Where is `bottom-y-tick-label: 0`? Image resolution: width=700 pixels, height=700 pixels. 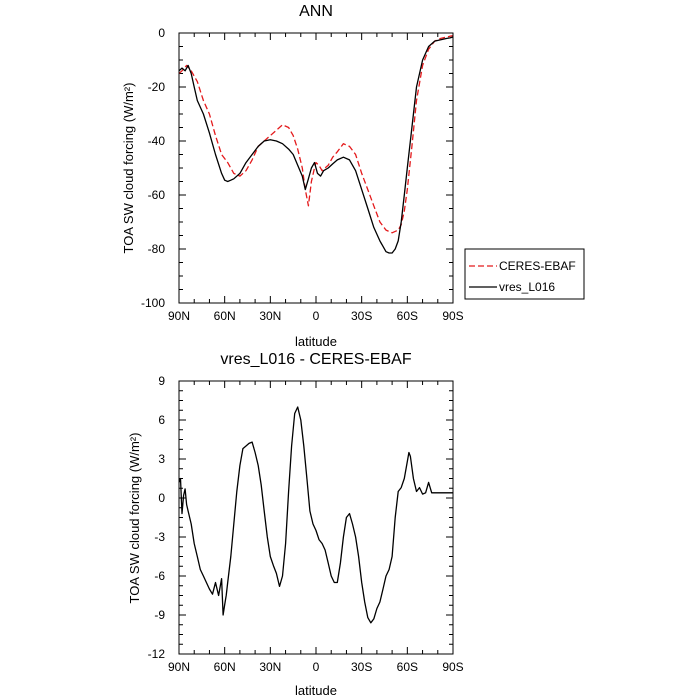 bottom-y-tick-label: 0 is located at coordinates (161, 498).